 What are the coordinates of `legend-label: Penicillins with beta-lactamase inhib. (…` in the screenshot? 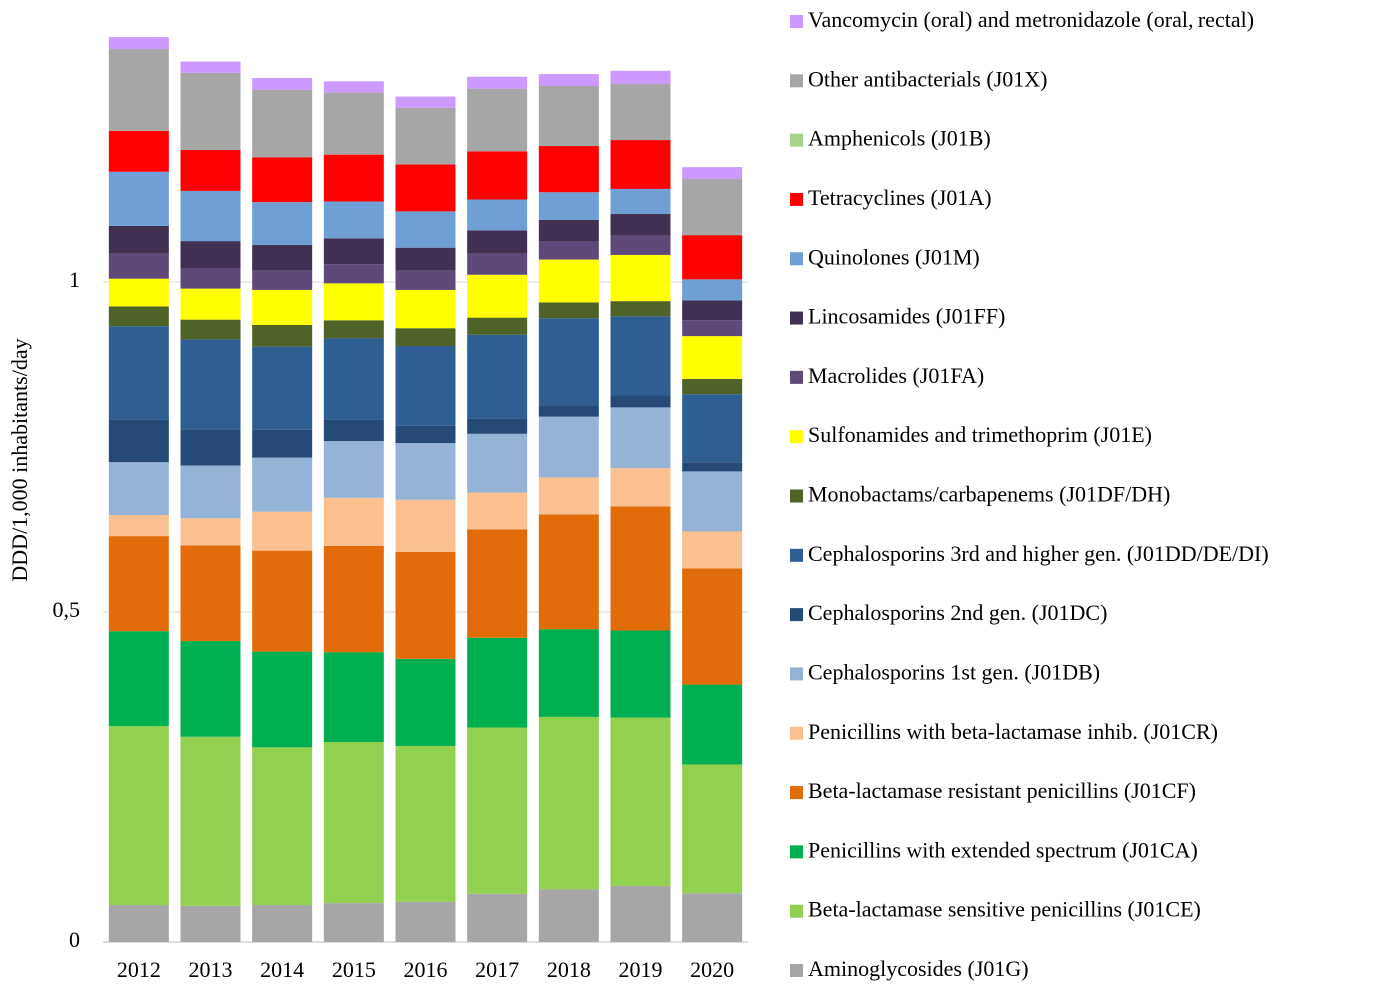 It's located at (1013, 731).